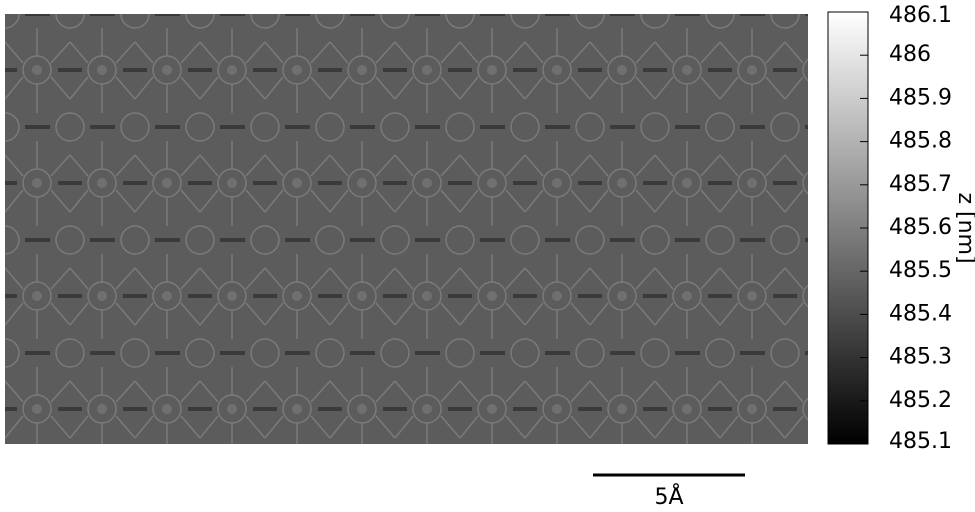  I want to click on colorbar-tick-label: 485.8, so click(920, 141).